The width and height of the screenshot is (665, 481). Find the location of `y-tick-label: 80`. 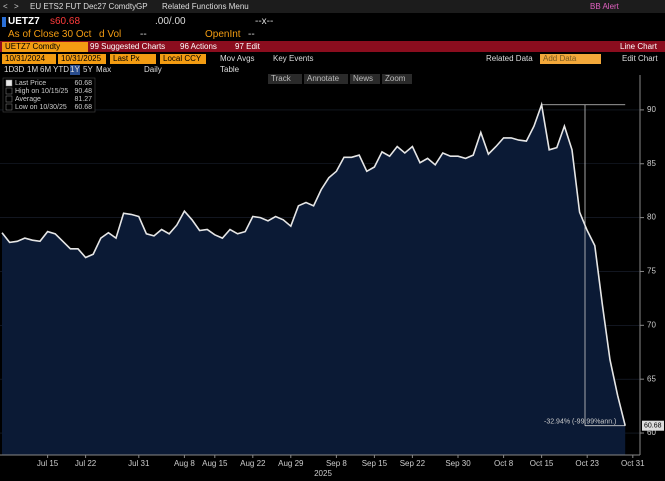

y-tick-label: 80 is located at coordinates (651, 217).